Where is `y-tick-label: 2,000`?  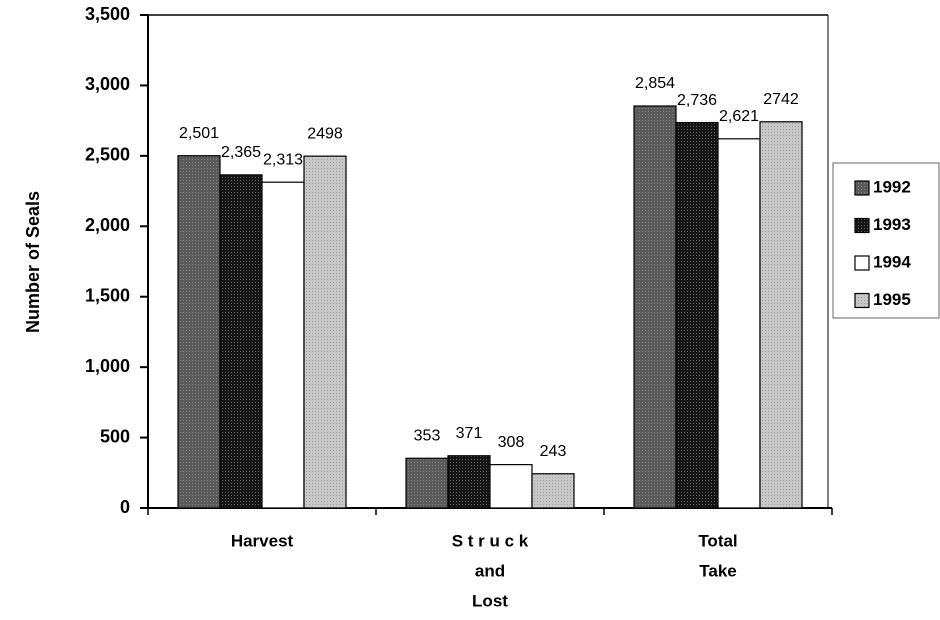 y-tick-label: 2,000 is located at coordinates (107, 225).